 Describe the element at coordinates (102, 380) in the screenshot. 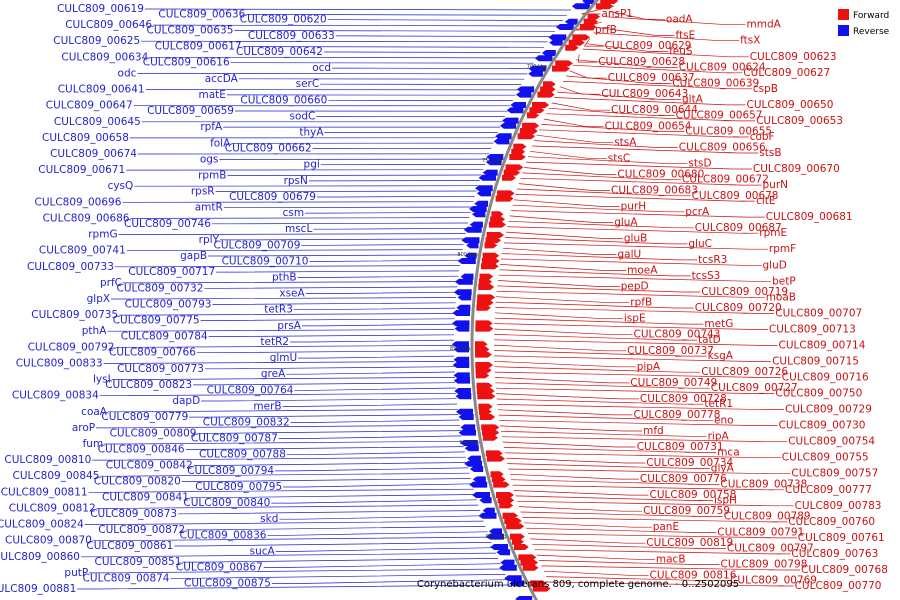

I see `reverse-gene-label: lysI` at that location.